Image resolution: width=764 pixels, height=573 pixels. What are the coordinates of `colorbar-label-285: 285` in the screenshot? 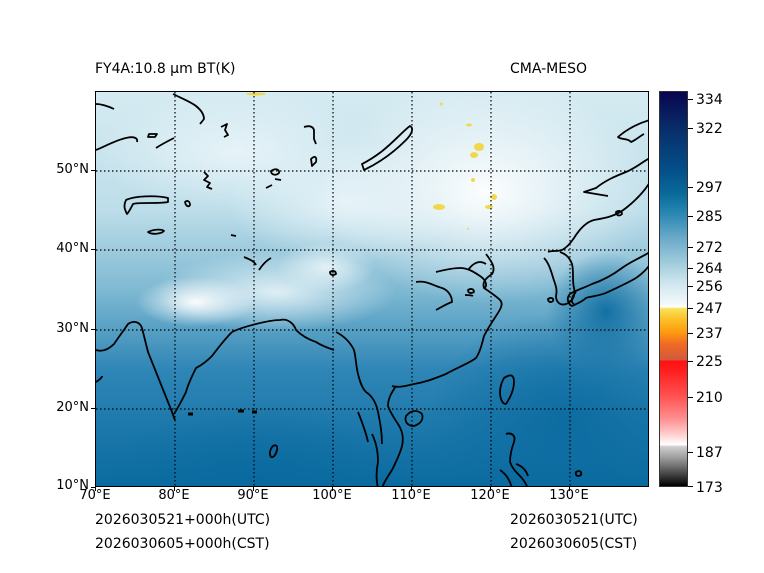 It's located at (709, 217).